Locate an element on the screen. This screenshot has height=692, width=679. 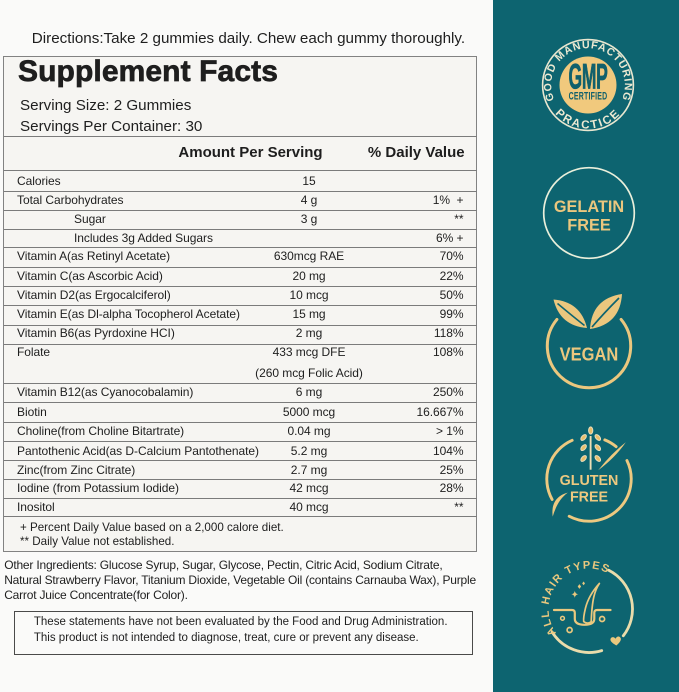
svg-text: GMP is located at coordinates (588, 76).